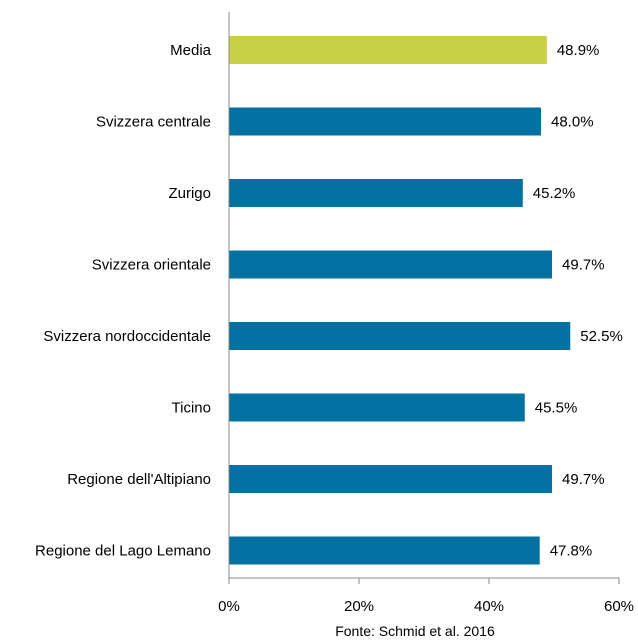 Image resolution: width=638 pixels, height=643 pixels. What do you see at coordinates (578, 301) in the screenshot?
I see `value-labels: 48.9% 48.0% 45.2% 49.7% 52.5% 45.5% 49.7% 47.8%` at bounding box center [578, 301].